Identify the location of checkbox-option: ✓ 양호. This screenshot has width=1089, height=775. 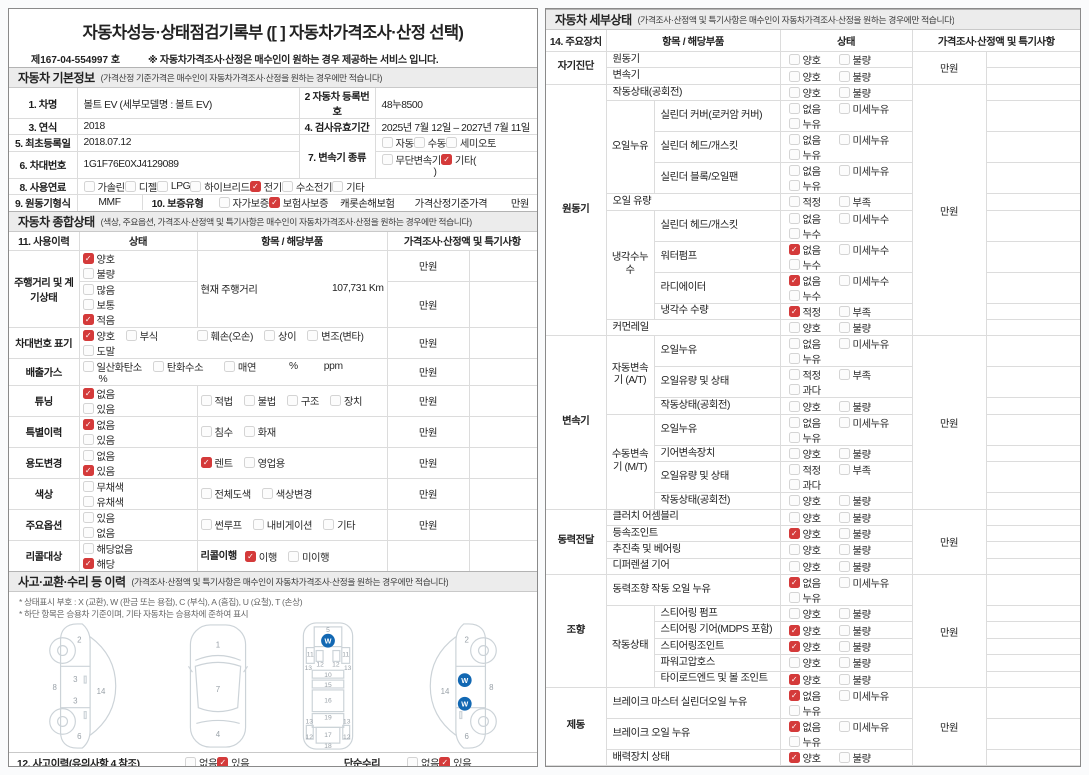
(98, 335).